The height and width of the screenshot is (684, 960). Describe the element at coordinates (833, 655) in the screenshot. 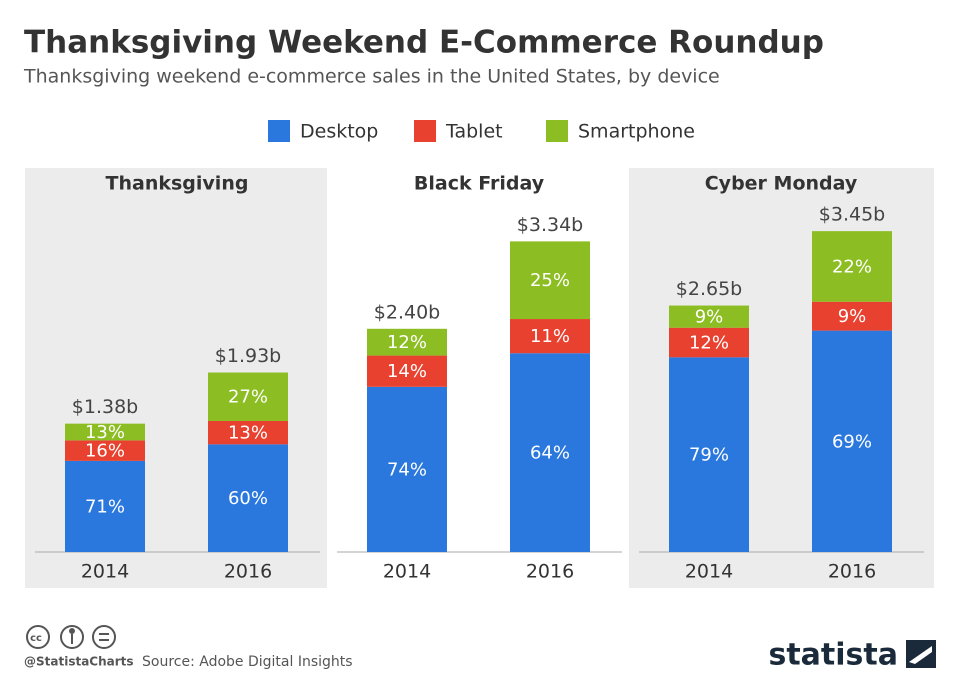

I see `logo: statista` at that location.